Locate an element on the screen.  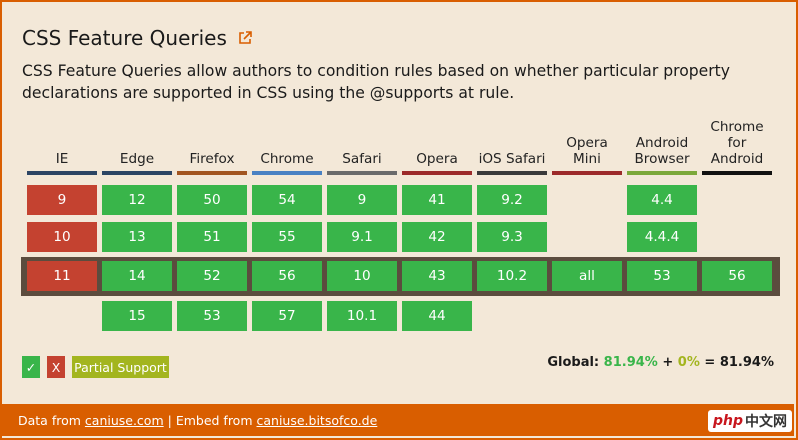
footer-embed-from: Embed from is located at coordinates (214, 420).